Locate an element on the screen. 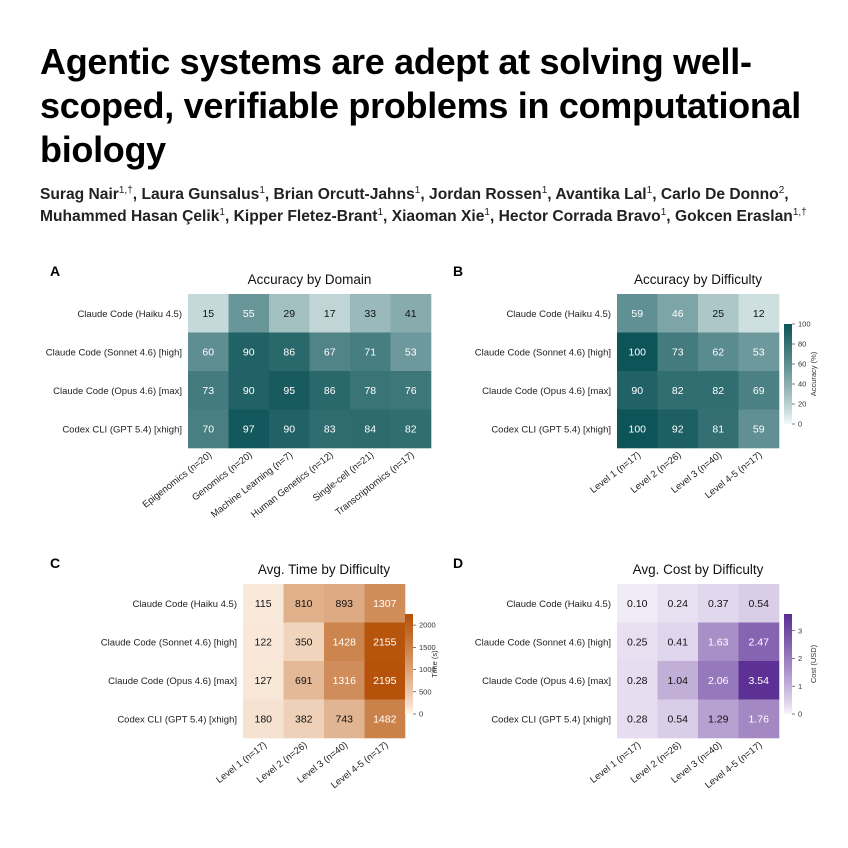  cell-value-label: 90 is located at coordinates (249, 391).